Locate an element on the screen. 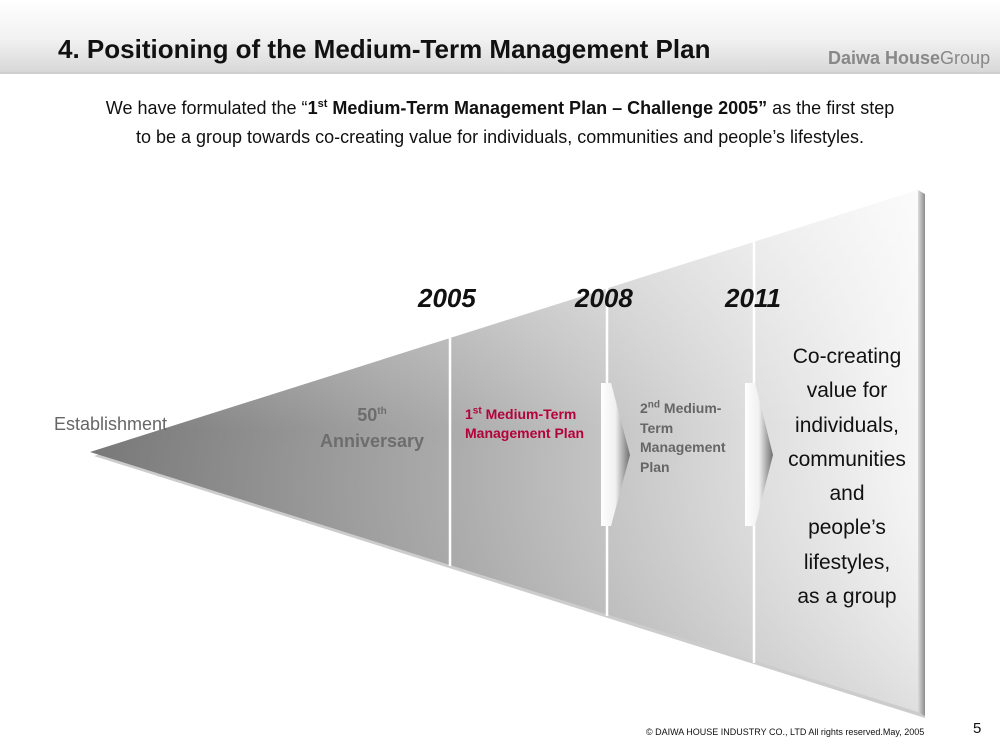  goal-line: people’s is located at coordinates (847, 528).